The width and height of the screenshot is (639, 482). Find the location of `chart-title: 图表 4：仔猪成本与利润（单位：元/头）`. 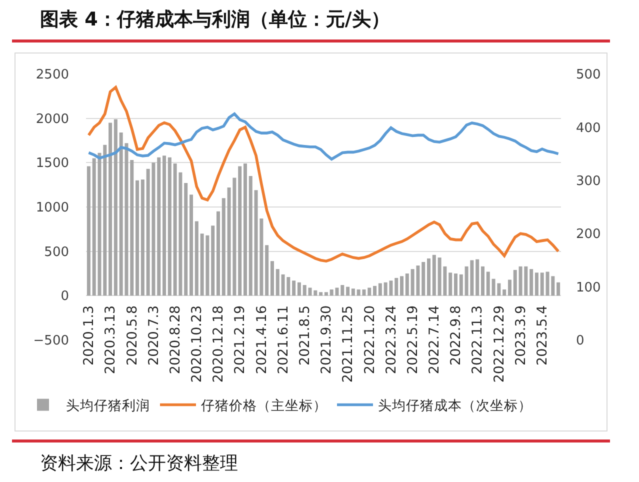

chart-title: 图表 4：仔猪成本与利润（单位：元/头） is located at coordinates (215, 19).